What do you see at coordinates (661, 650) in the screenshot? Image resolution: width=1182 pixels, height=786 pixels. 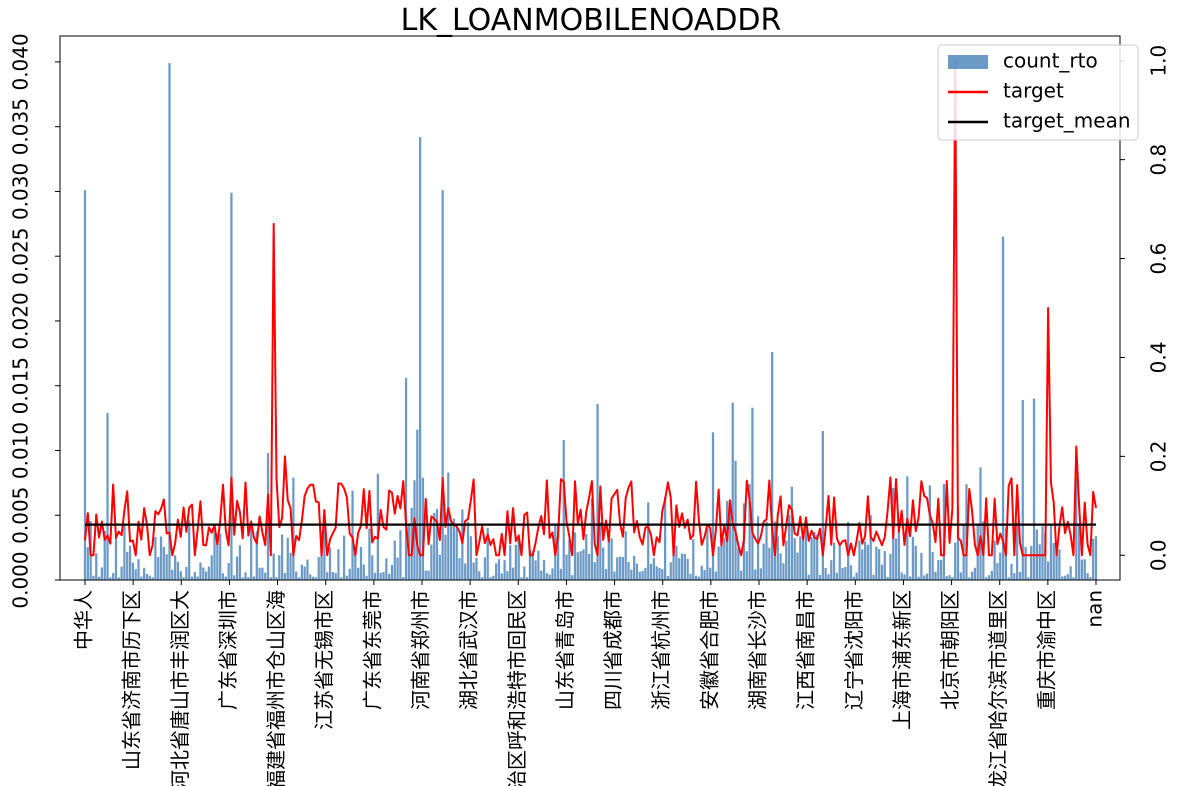 I see `x-tick-label: 浙江省杭州市` at bounding box center [661, 650].